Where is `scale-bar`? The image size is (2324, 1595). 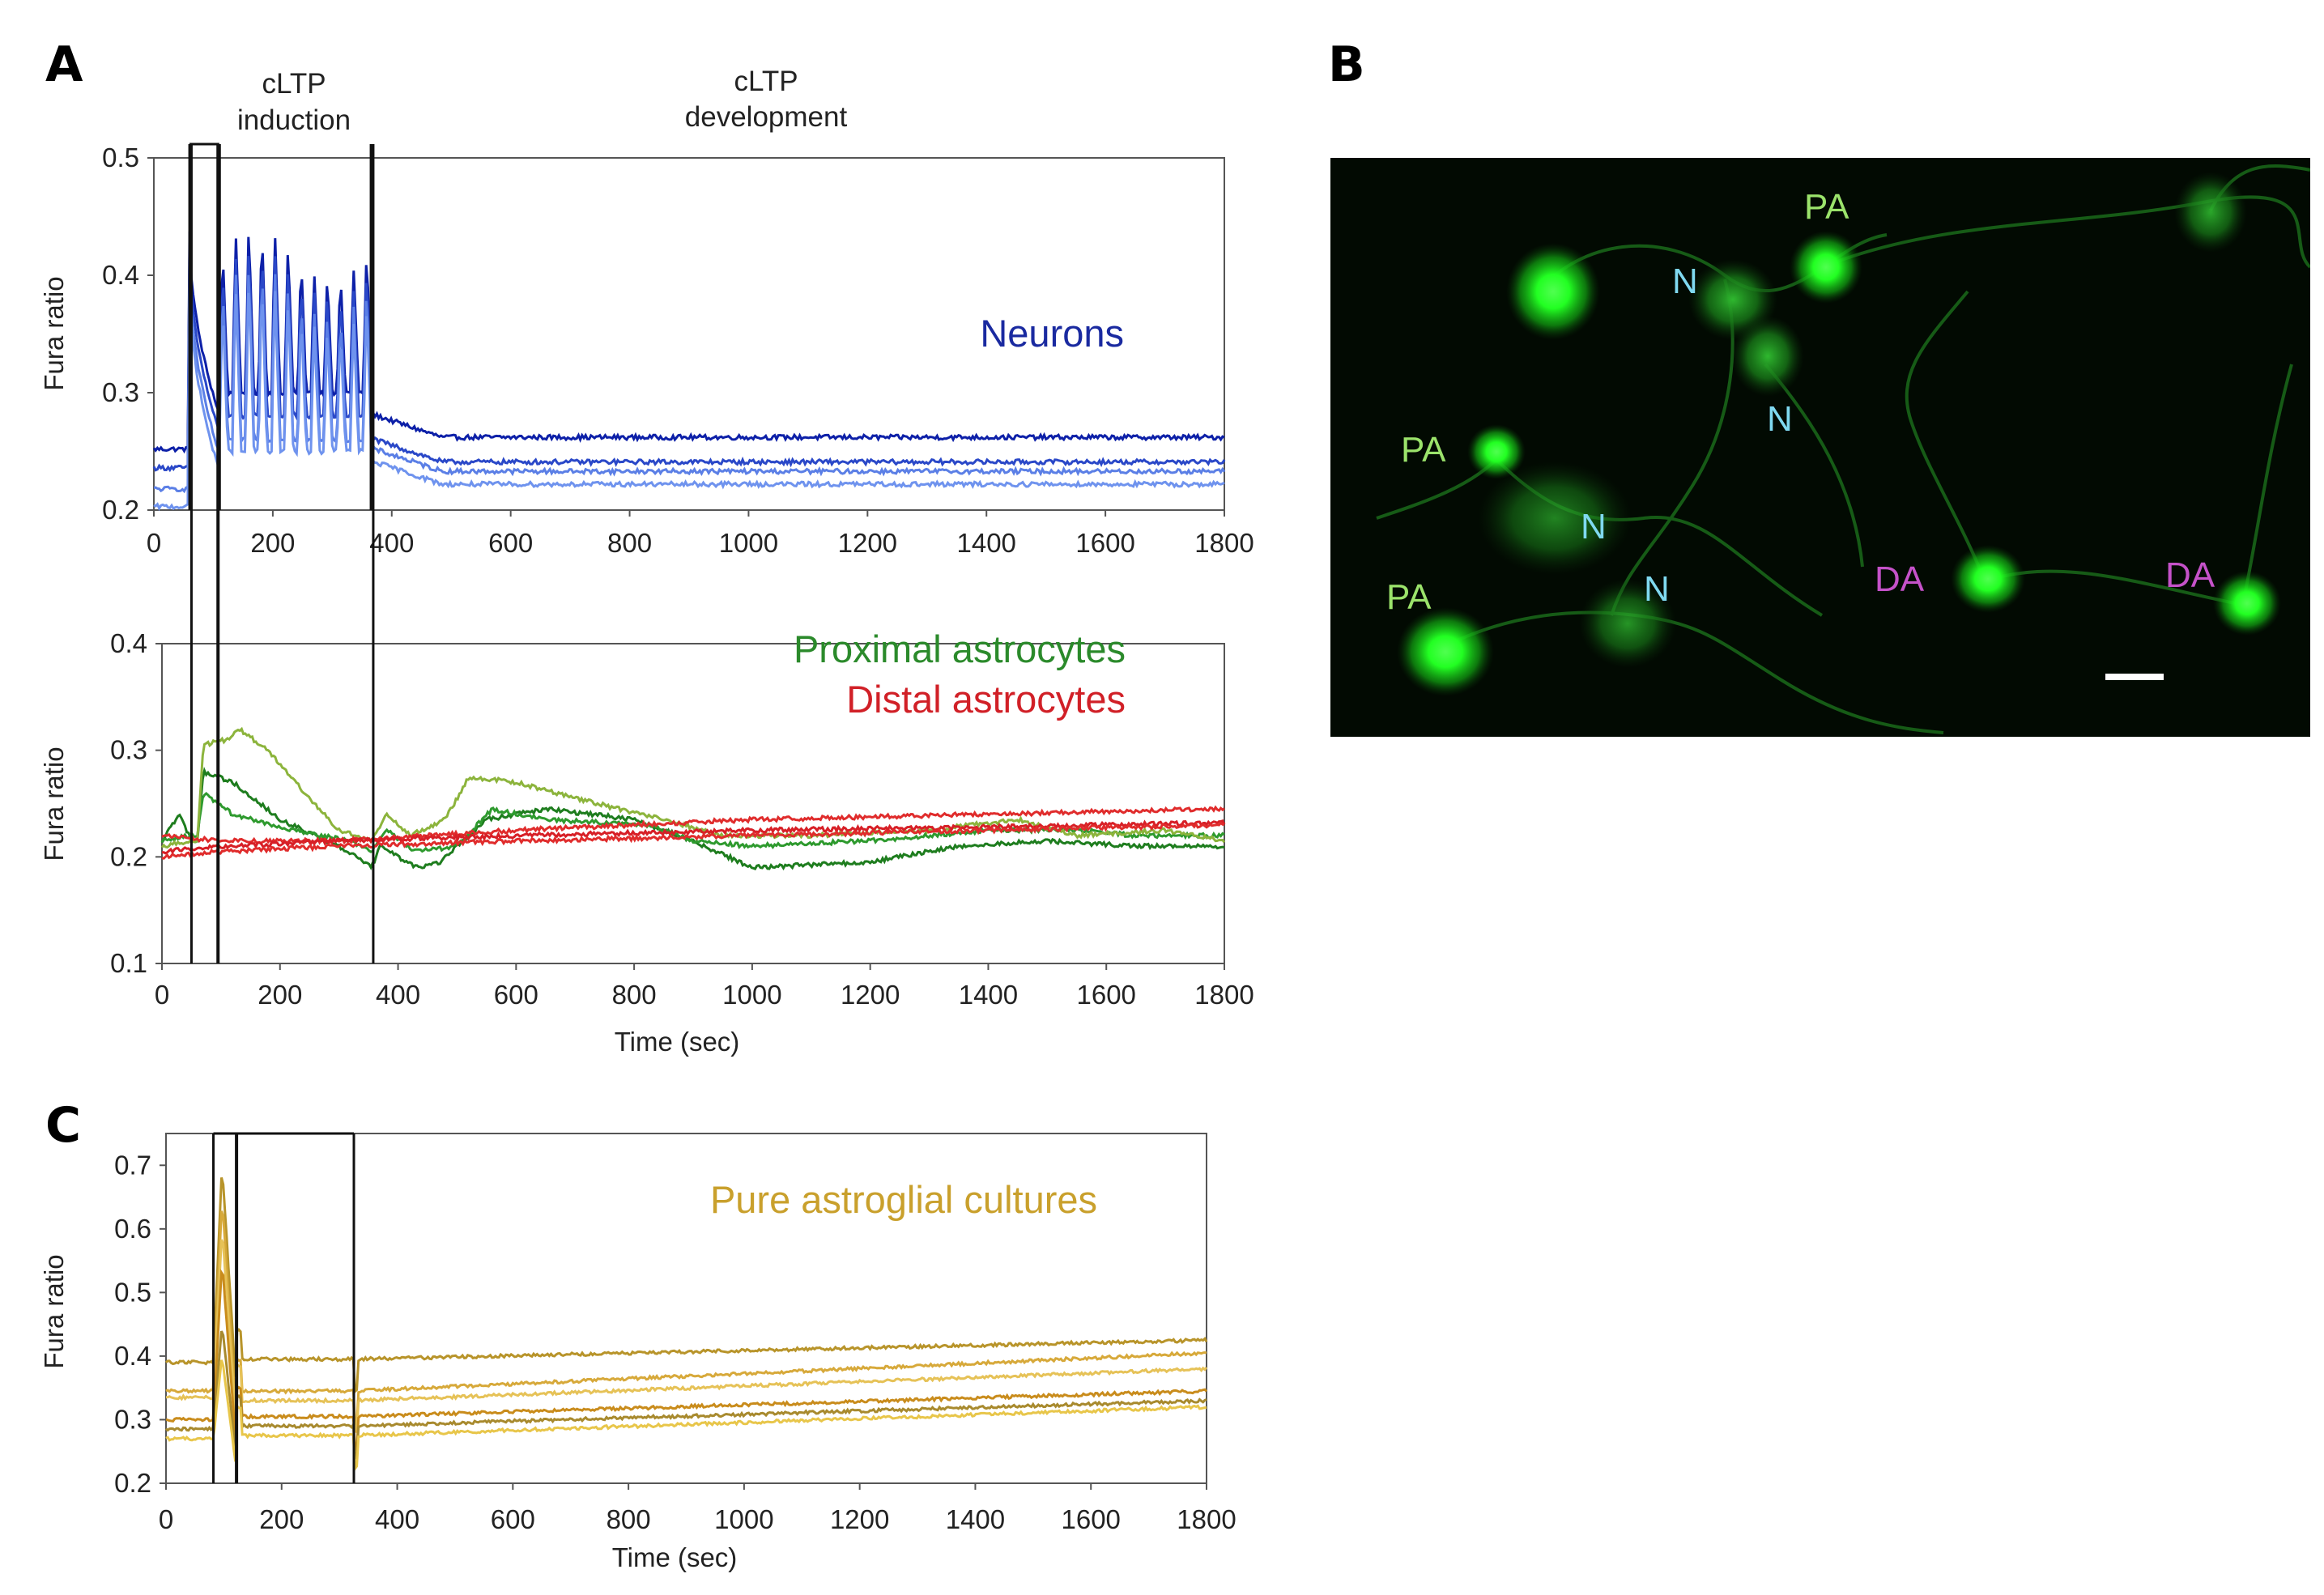
scale-bar is located at coordinates (2134, 677).